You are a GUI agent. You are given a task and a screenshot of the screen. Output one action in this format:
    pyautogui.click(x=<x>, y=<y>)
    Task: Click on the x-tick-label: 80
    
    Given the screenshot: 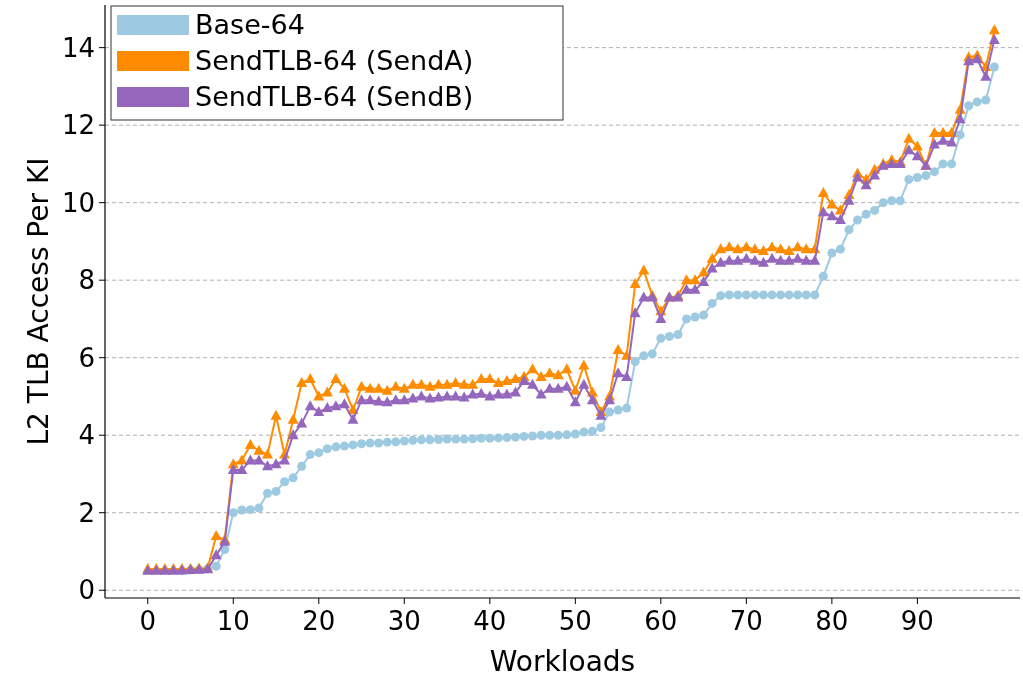 What is the action you would take?
    pyautogui.click(x=832, y=621)
    